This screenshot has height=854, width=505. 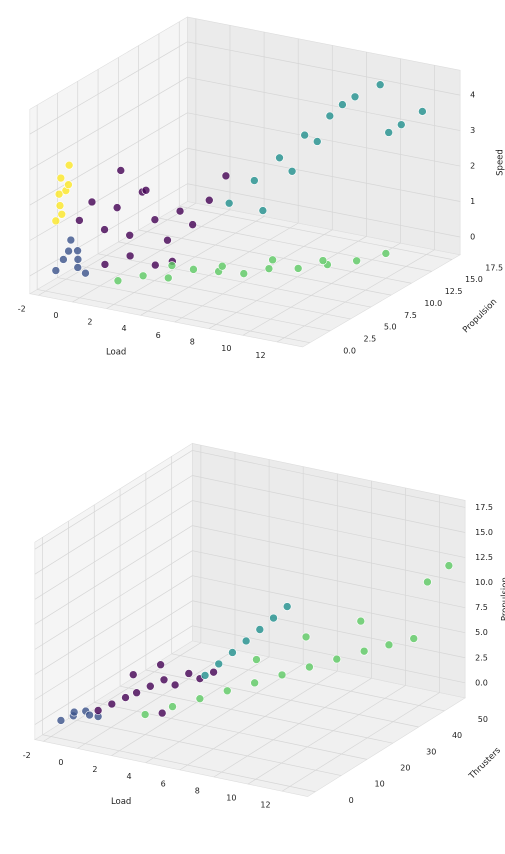 I want to click on x-tick-label: 8, so click(x=192, y=342).